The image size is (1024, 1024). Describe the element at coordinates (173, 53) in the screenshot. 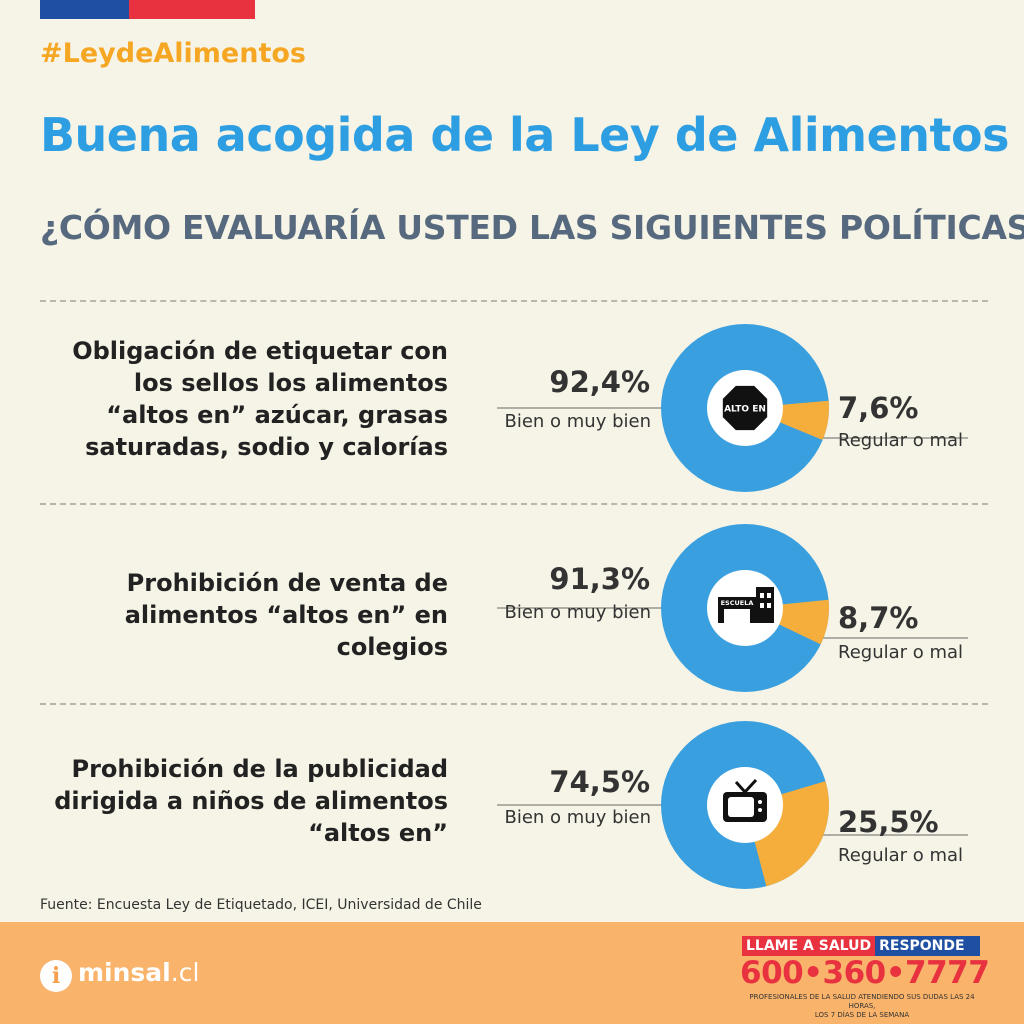

I see `hashtag: #LeydeAlimentos` at that location.